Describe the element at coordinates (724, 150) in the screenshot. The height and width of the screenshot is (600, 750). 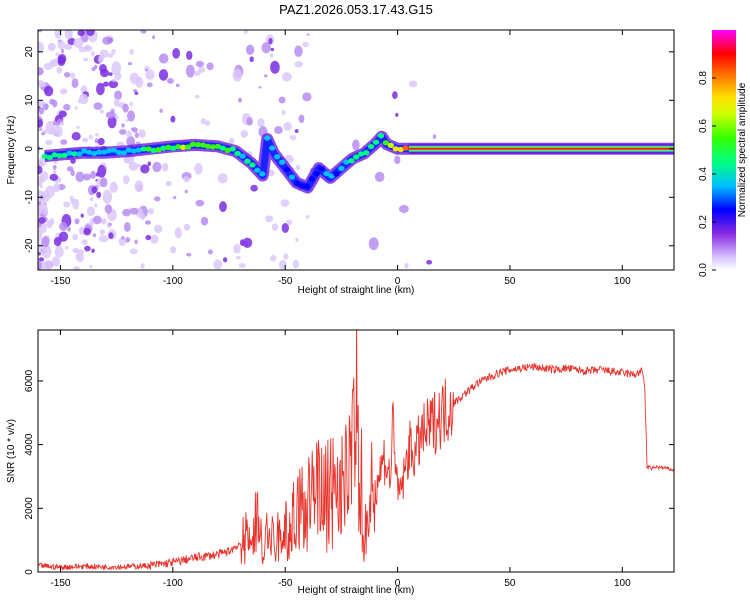
I see `colorbar-gradient` at that location.